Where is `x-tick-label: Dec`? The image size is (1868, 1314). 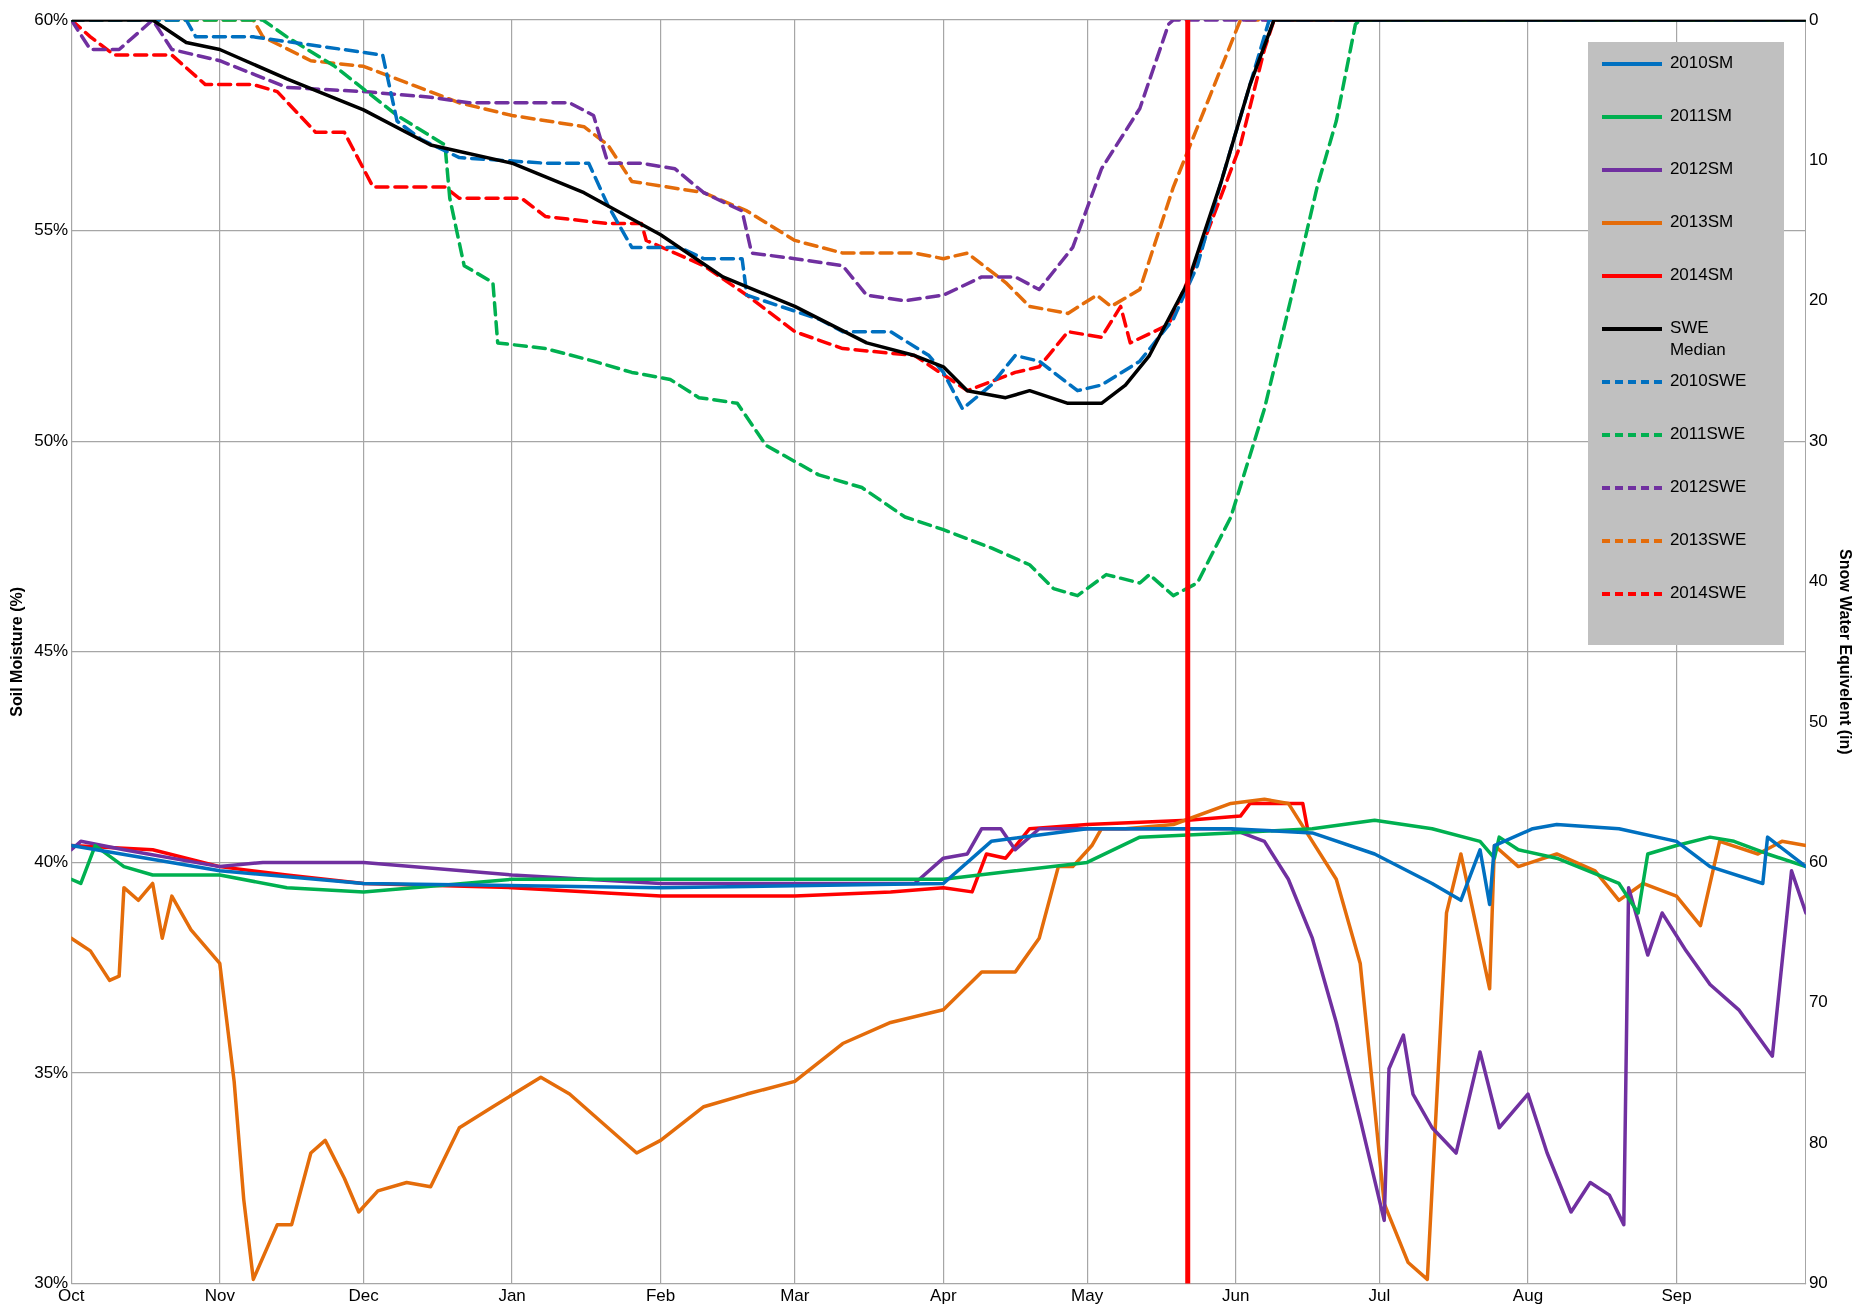
x-tick-label: Dec is located at coordinates (364, 1296).